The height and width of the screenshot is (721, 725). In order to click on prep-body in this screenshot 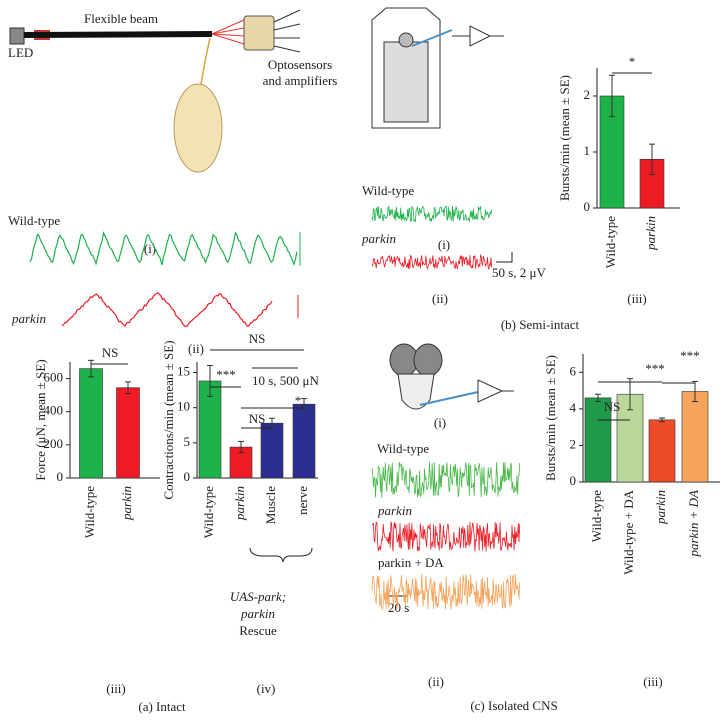, I will do `click(406, 82)`.